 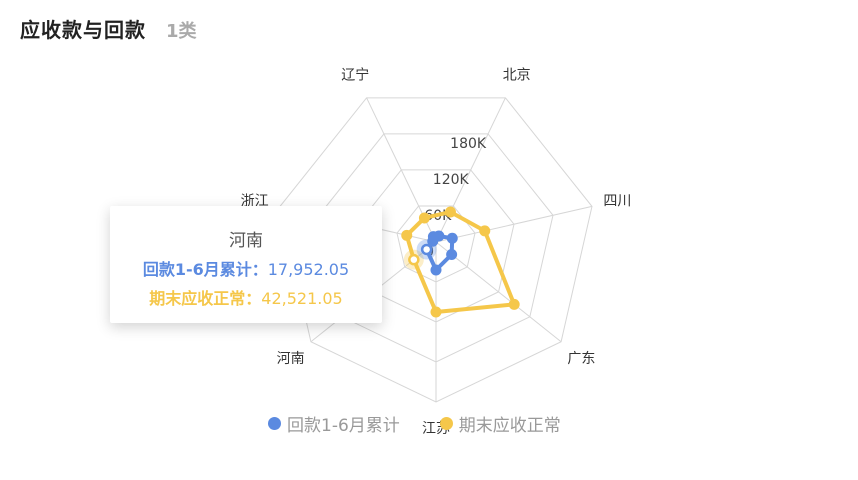 I want to click on tooltip-value-series2: 42,521.05, so click(x=302, y=298).